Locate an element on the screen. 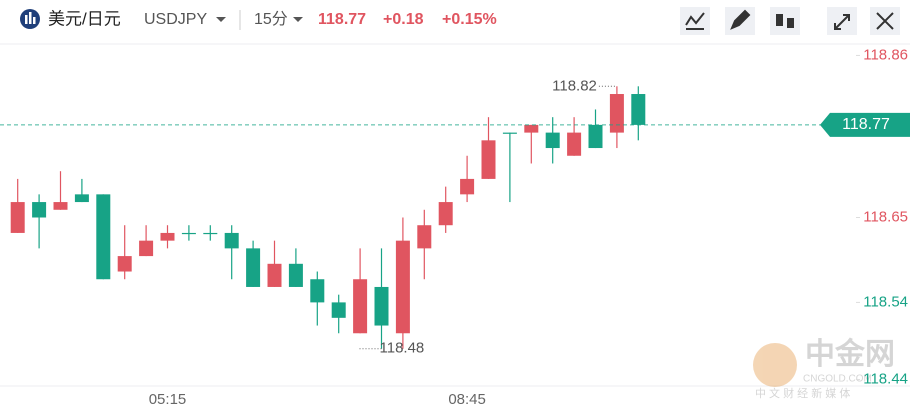  y-tick-label: 118.44 is located at coordinates (885, 379).